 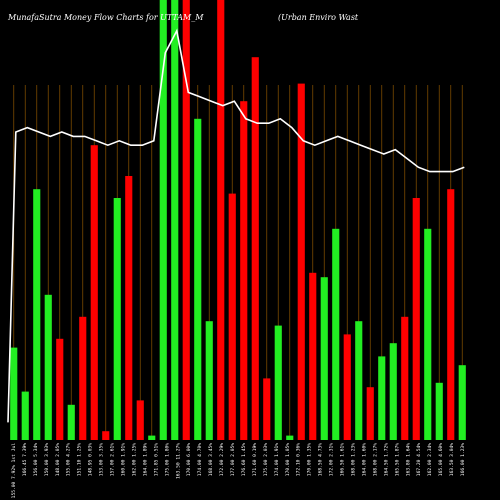 I want to click on x-tick-label: 162.00 1.25%, so click(x=135, y=459).